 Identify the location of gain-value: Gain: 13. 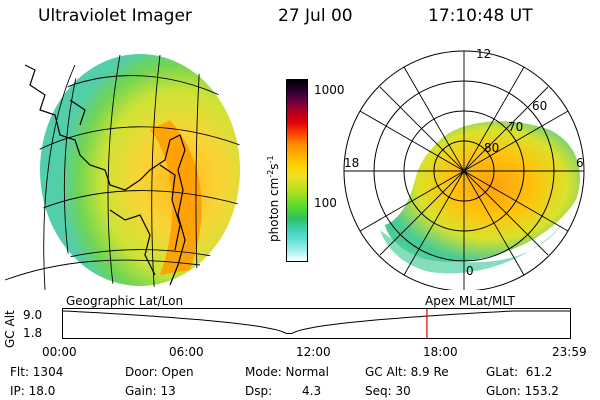
(150, 391).